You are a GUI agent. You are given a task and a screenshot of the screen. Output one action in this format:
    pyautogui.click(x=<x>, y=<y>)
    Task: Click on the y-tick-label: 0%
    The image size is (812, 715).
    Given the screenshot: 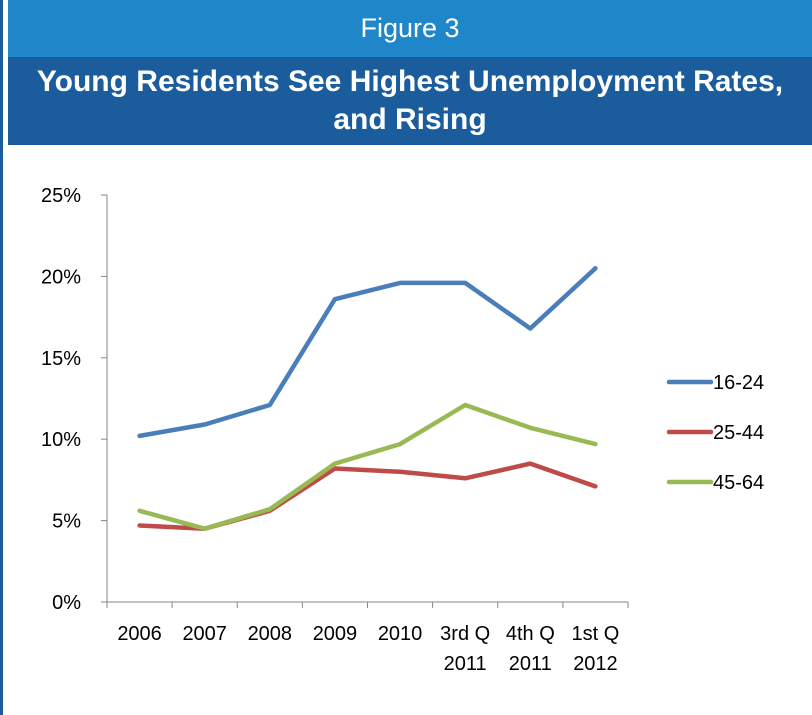 What is the action you would take?
    pyautogui.click(x=66, y=603)
    